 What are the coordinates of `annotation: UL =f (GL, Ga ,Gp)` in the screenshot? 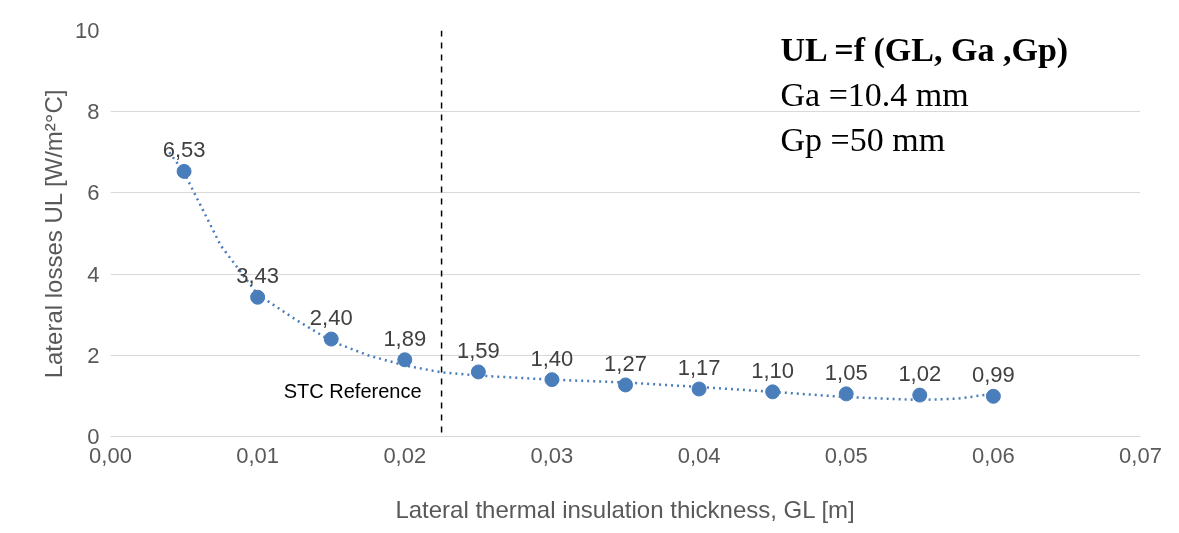 It's located at (924, 49).